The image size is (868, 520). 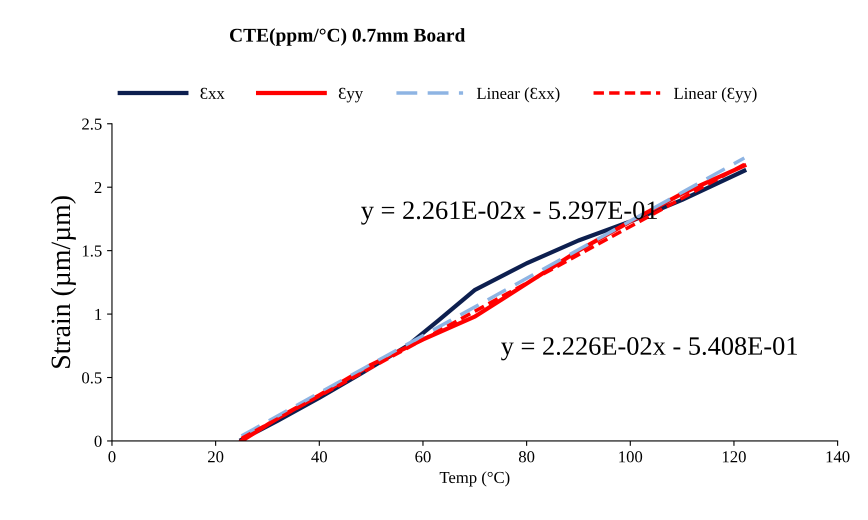 What do you see at coordinates (92, 378) in the screenshot?
I see `y-tick-label: 0.5` at bounding box center [92, 378].